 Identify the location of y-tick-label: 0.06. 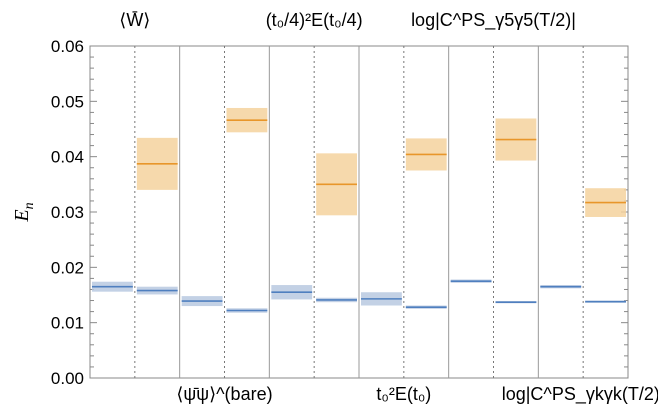
(67, 46).